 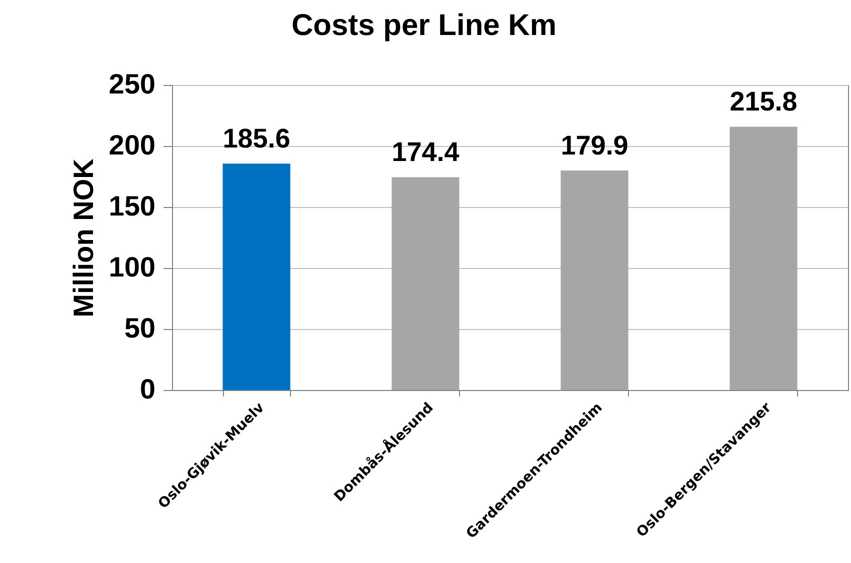 I want to click on data-label: 215.8, so click(x=764, y=101).